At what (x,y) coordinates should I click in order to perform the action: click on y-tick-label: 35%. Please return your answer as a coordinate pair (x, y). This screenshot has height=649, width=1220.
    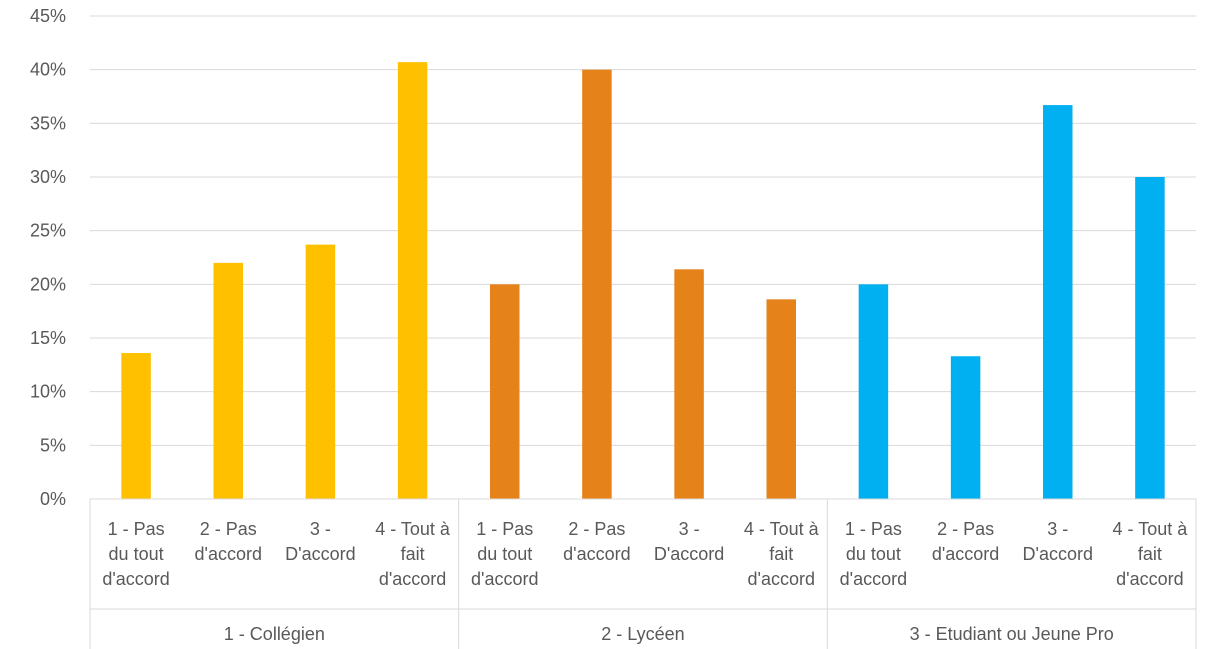
    Looking at the image, I should click on (48, 123).